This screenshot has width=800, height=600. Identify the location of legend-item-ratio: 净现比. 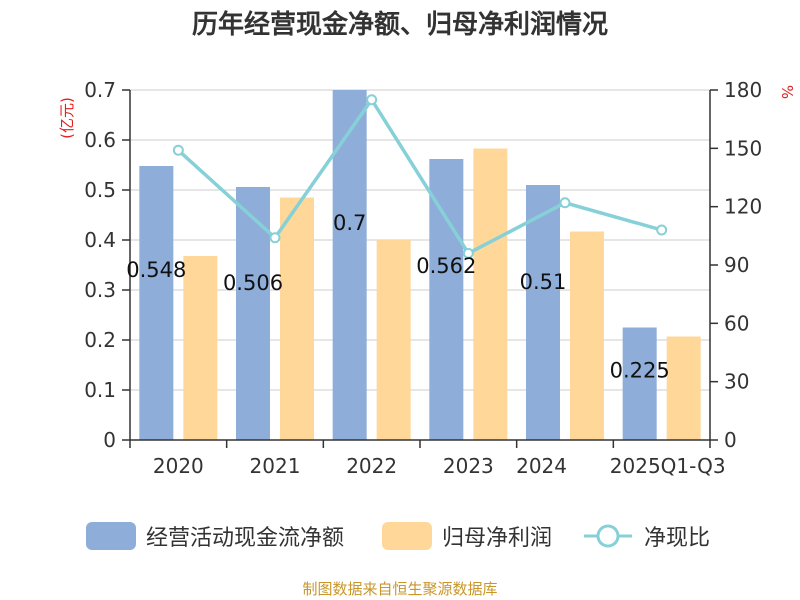
(646, 536).